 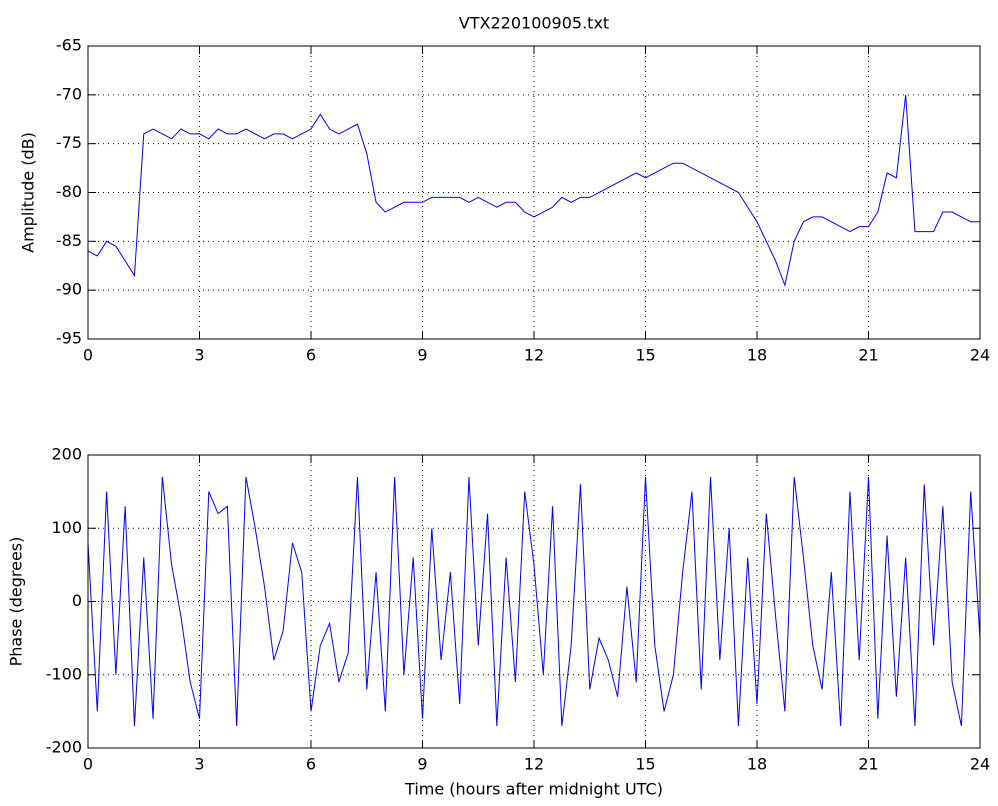 I want to click on y-tick-label: -95, so click(x=69, y=338).